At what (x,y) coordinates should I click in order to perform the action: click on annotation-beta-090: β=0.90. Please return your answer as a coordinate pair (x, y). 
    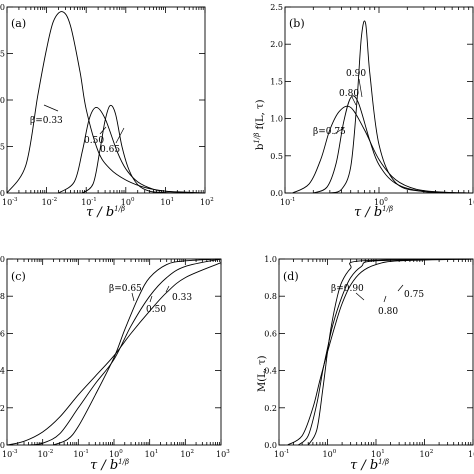
    Looking at the image, I should click on (347, 289).